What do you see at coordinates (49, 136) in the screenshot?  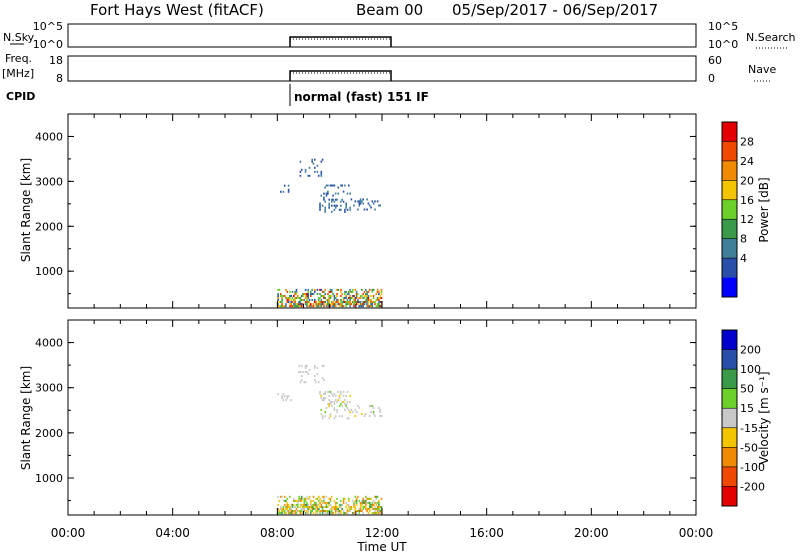 I see `power-ytick-label: 4000` at bounding box center [49, 136].